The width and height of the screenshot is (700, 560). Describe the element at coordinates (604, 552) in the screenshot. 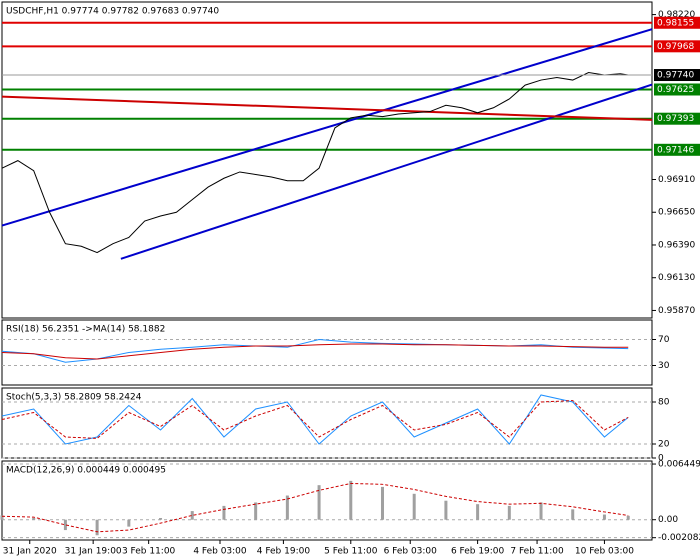

I see `x-tick-label: 10 Feb 03:00` at that location.